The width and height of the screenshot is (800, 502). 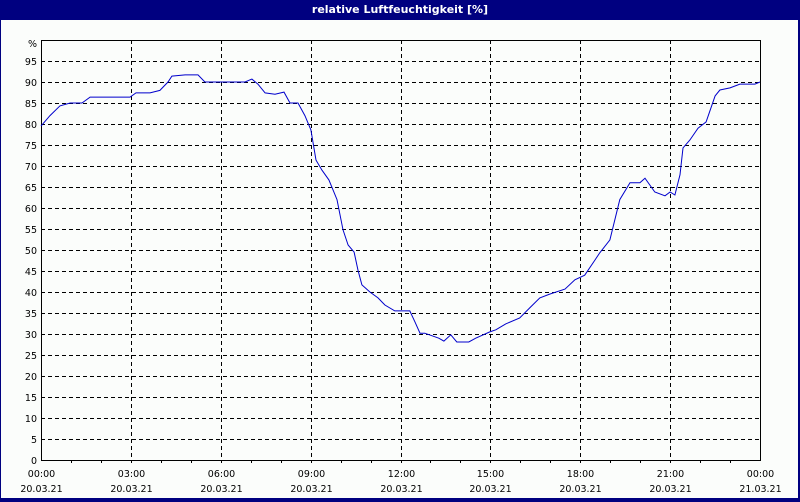 I want to click on y-tick-label: 40, so click(x=31, y=293).